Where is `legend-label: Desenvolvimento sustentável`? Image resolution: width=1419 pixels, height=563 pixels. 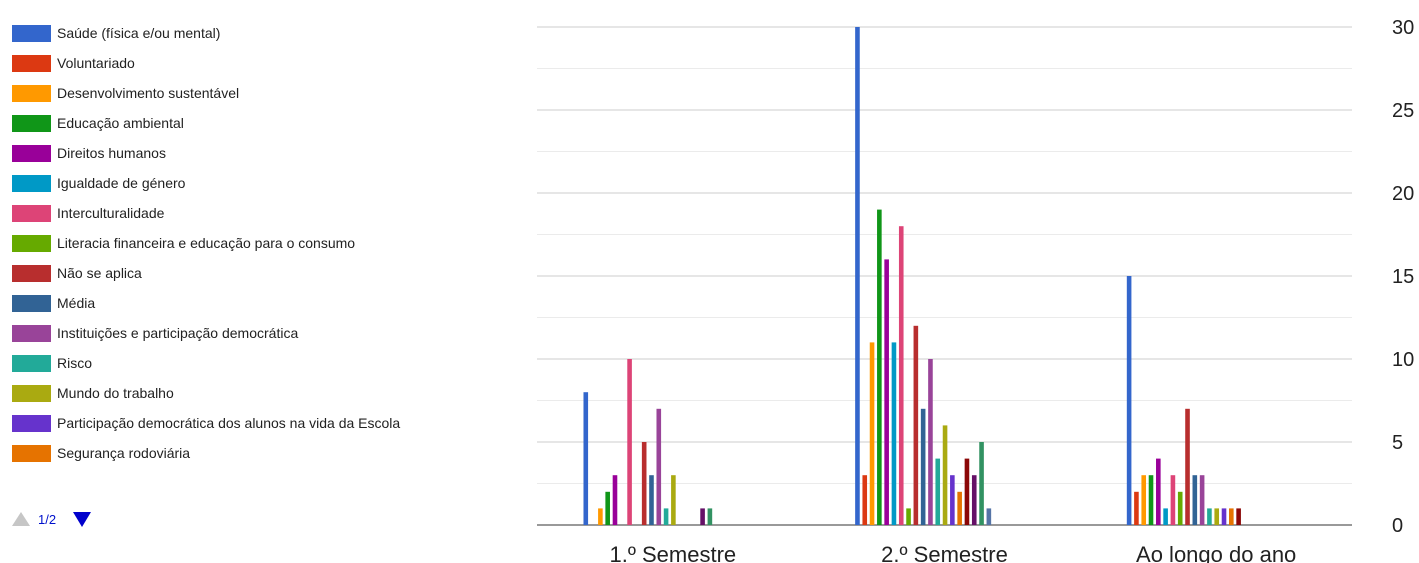
legend-label: Desenvolvimento sustentável is located at coordinates (148, 93).